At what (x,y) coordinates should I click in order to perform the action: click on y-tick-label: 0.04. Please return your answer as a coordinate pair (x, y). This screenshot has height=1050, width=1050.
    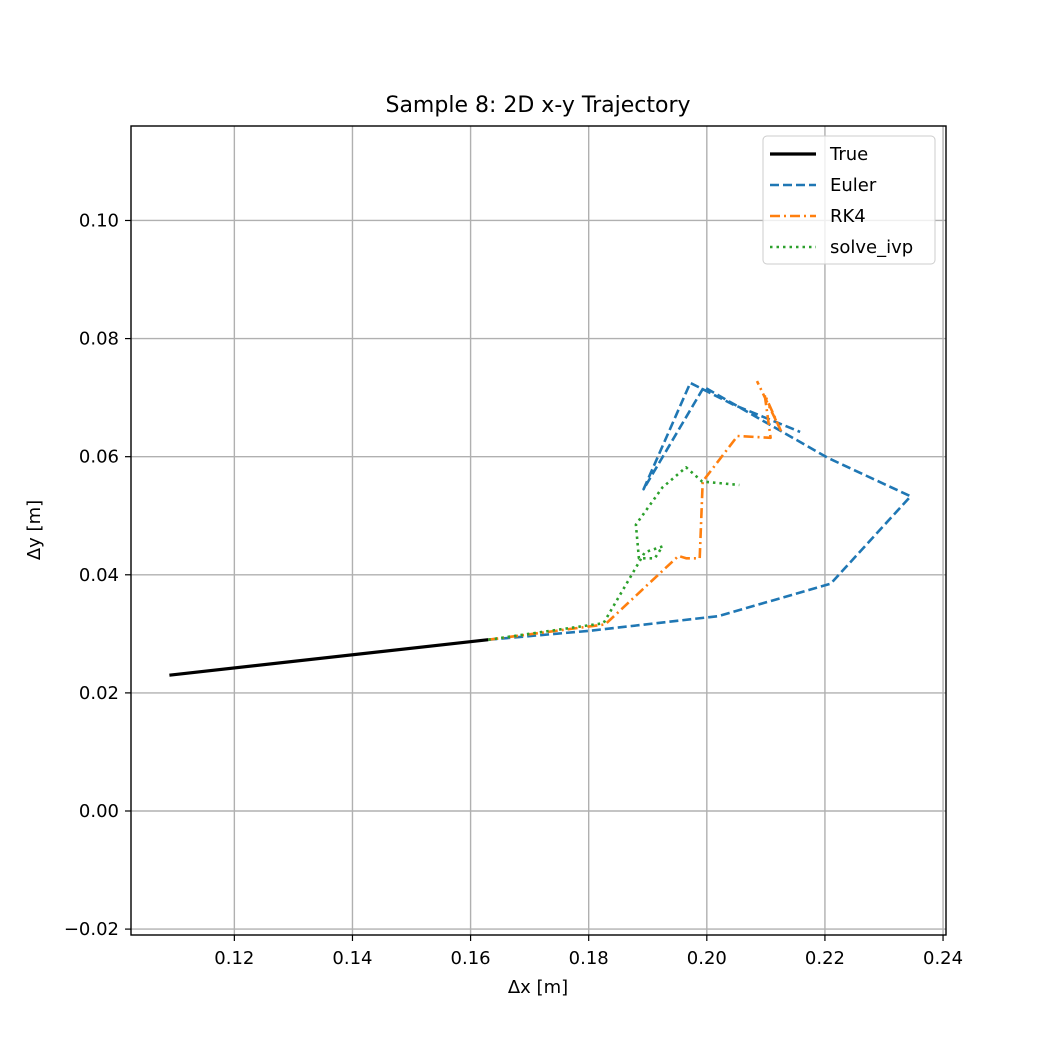
    Looking at the image, I should click on (99, 575).